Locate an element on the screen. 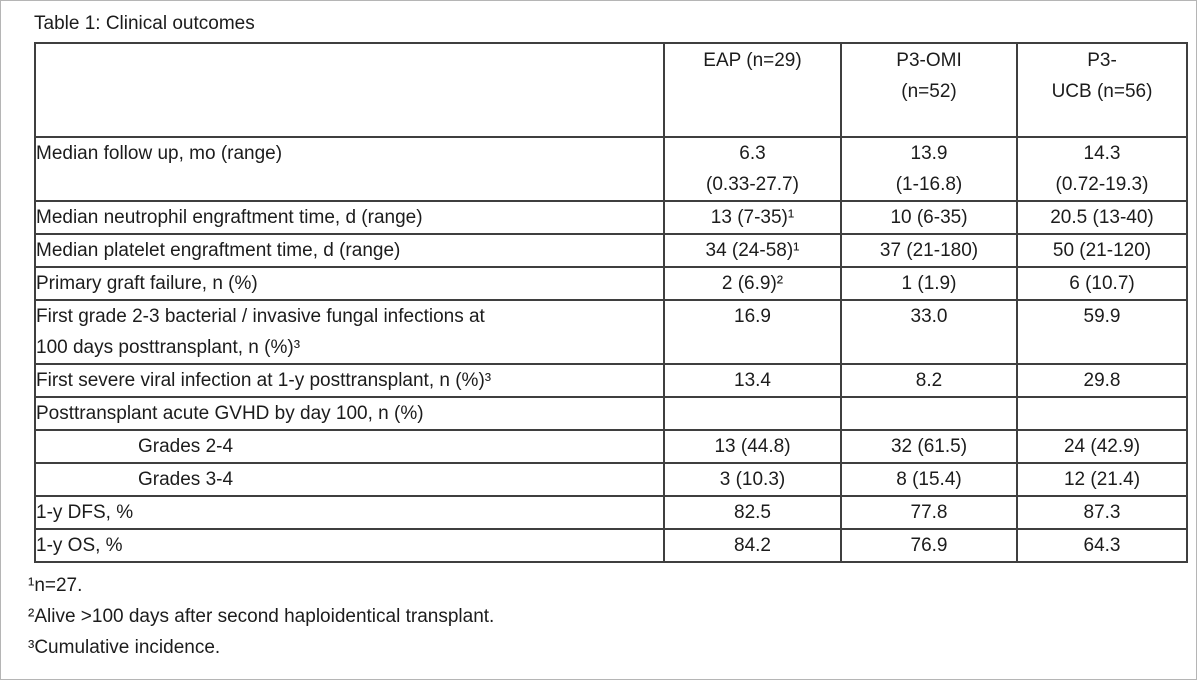  header-col-p3-ucb: P3- UCB (n=56) is located at coordinates (1102, 90).